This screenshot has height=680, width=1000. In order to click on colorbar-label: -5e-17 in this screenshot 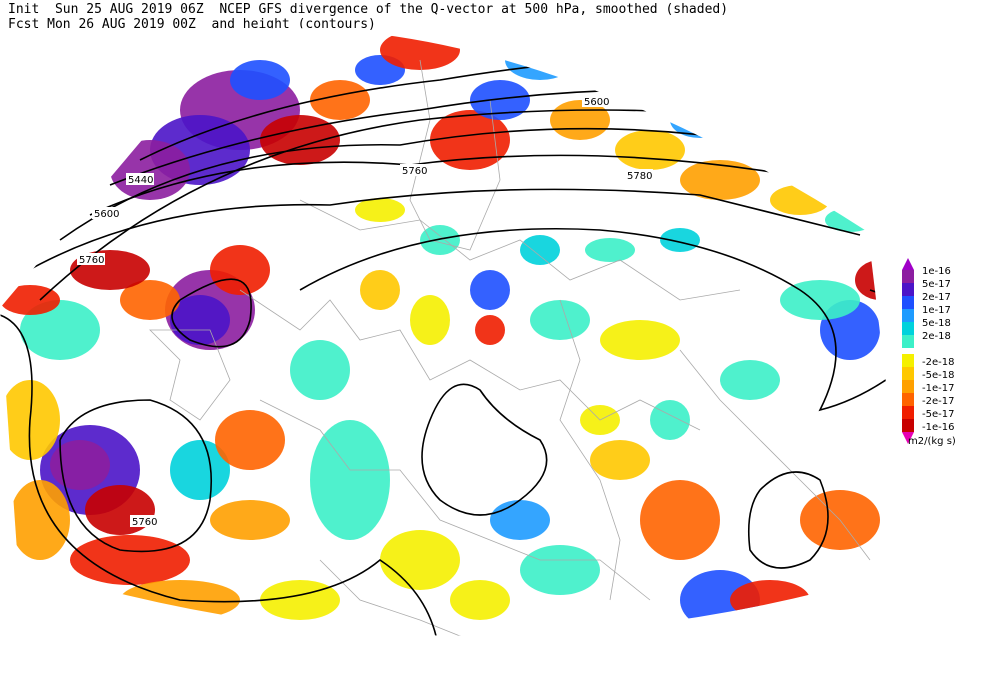, I will do `click(938, 414)`.